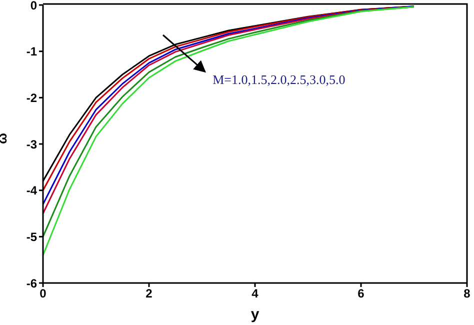 This screenshot has height=325, width=474. Describe the element at coordinates (32, 191) in the screenshot. I see `y-tick-label: -4` at that location.